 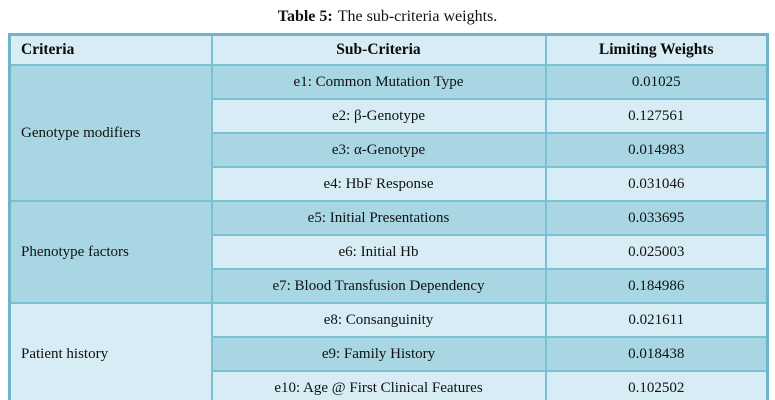 I want to click on table-caption-text: The sub-criteria weights., so click(x=417, y=16).